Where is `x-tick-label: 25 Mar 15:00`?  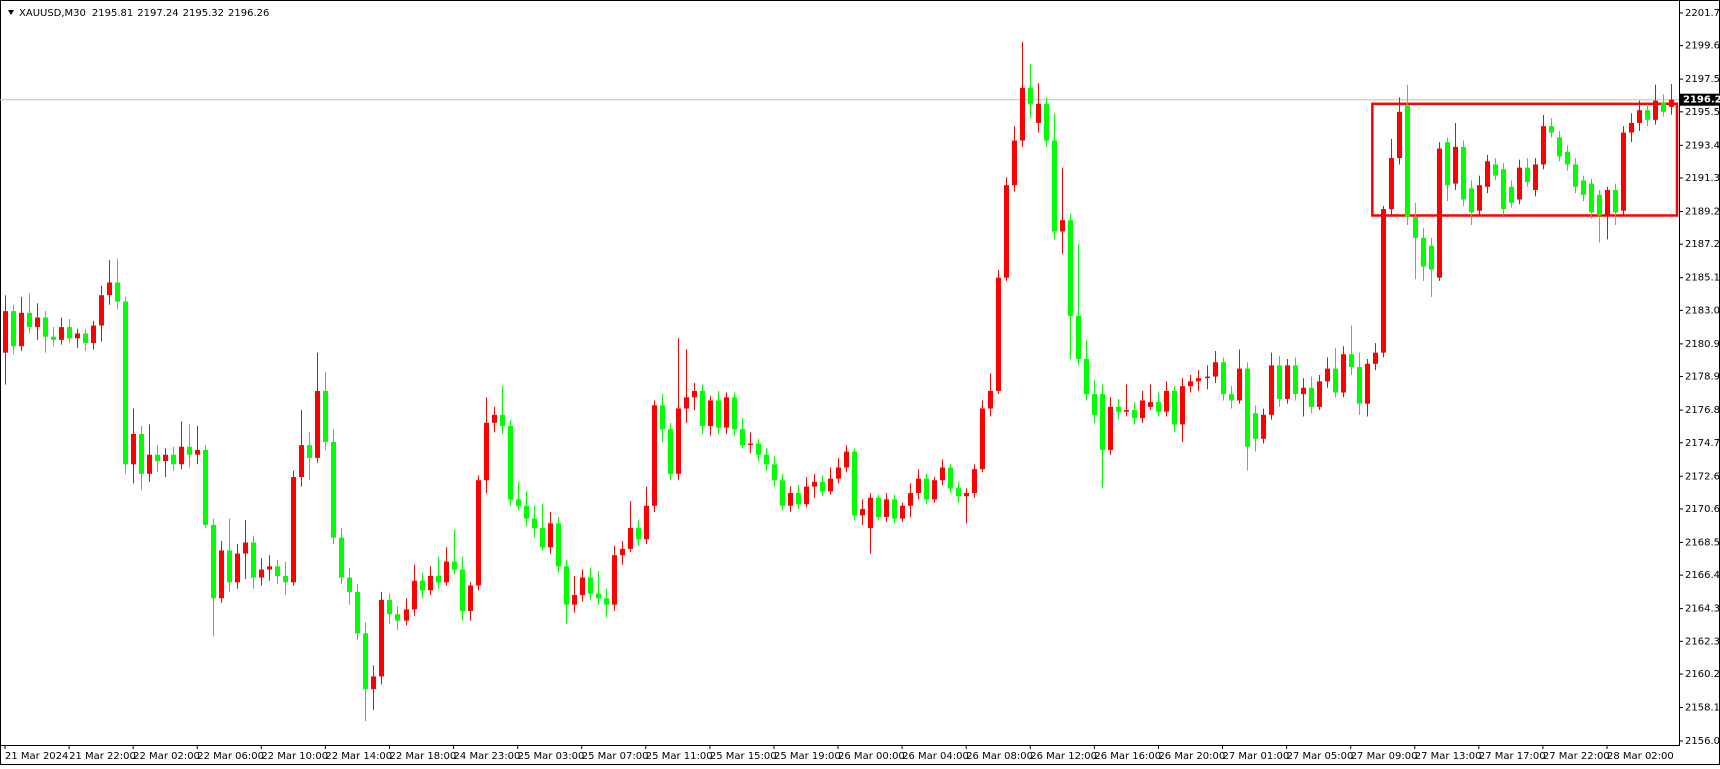 x-tick-label: 25 Mar 15:00 is located at coordinates (743, 756).